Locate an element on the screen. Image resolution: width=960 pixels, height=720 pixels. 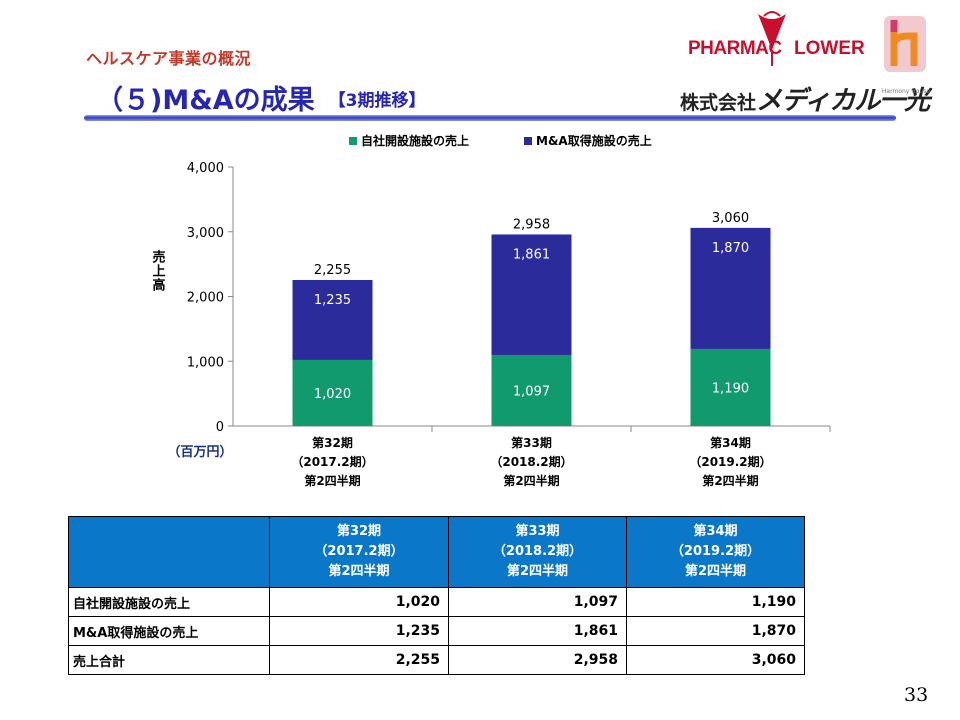
company-logo: PHARMAC LOWER 株式会社メディカル一光 Harmony House is located at coordinates (815, 62).